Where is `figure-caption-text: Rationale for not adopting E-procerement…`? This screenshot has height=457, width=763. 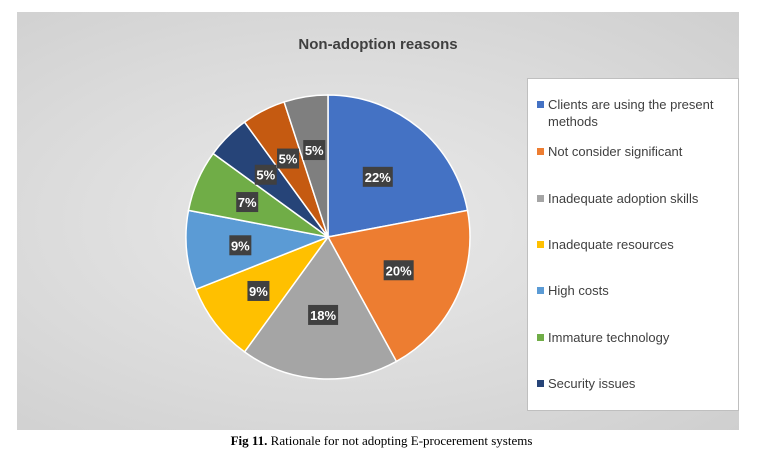
figure-caption-text: Rationale for not adopting E-procerement… is located at coordinates (400, 440).